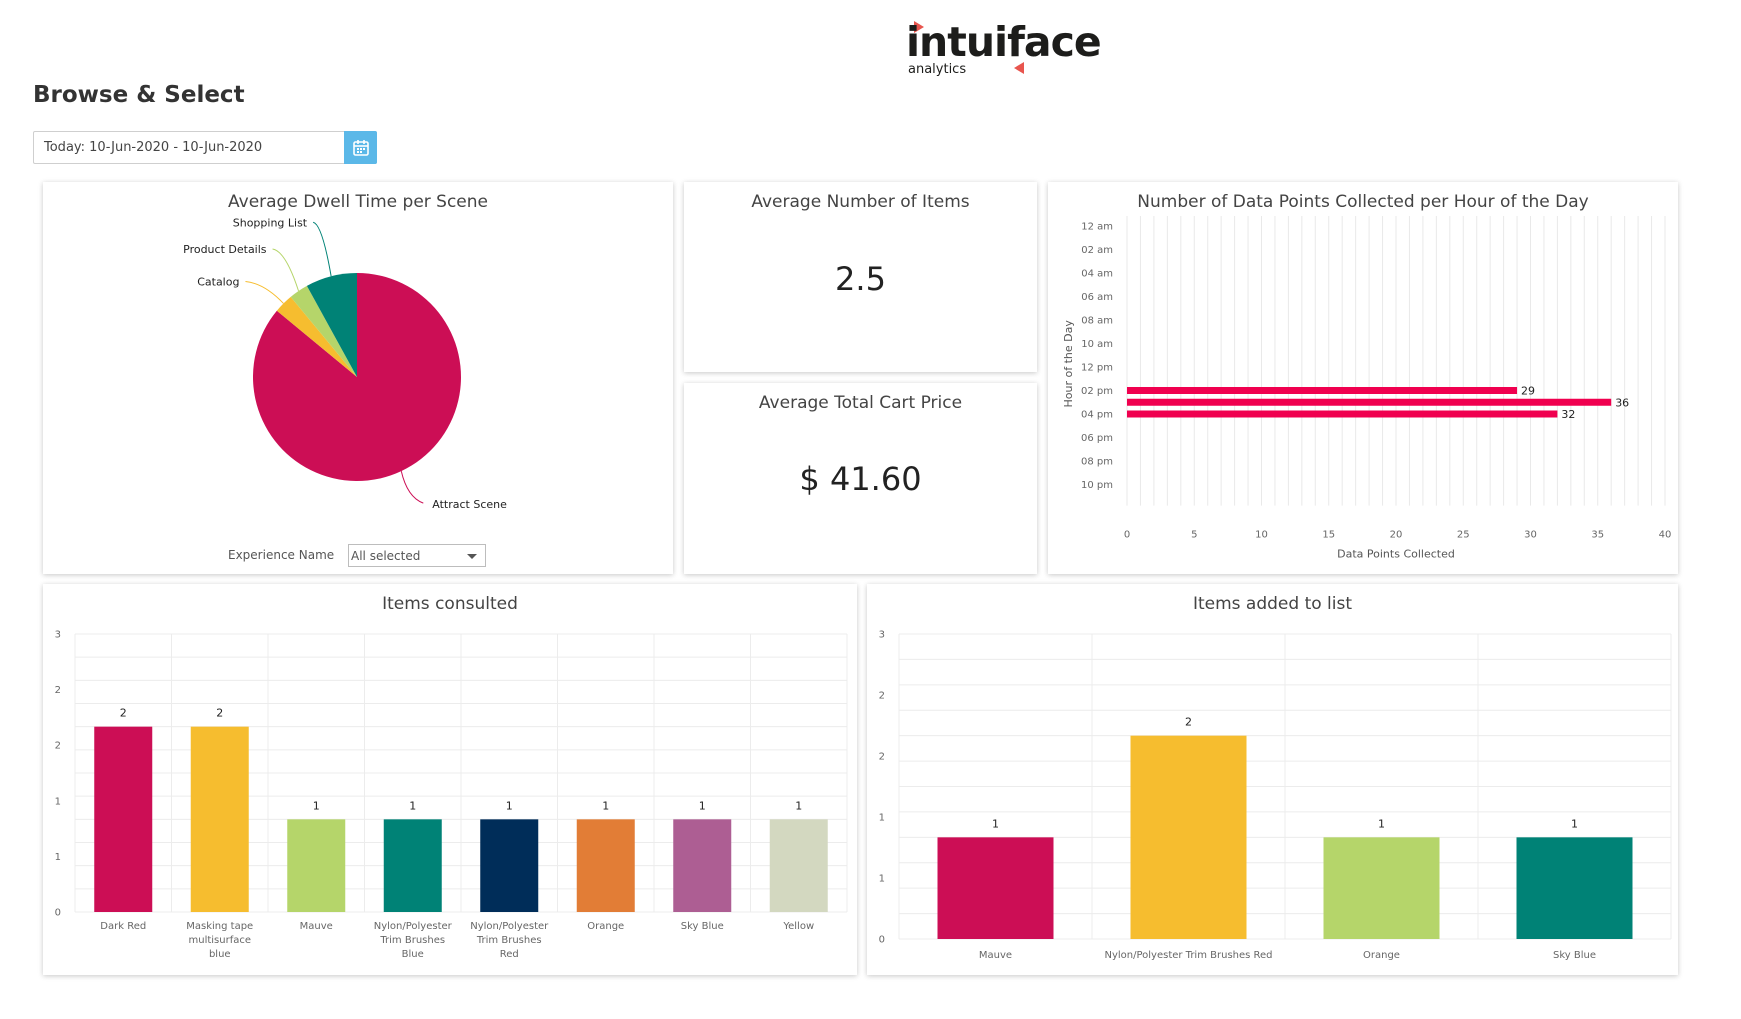 This screenshot has width=1741, height=1019. What do you see at coordinates (1097, 250) in the screenshot?
I see `y-tick-label: 02 am` at bounding box center [1097, 250].